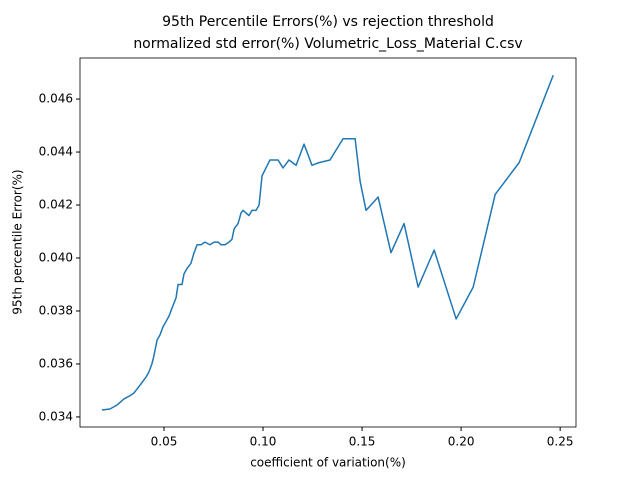  Describe the element at coordinates (56, 363) in the screenshot. I see `y-tick-label: 0.036` at that location.